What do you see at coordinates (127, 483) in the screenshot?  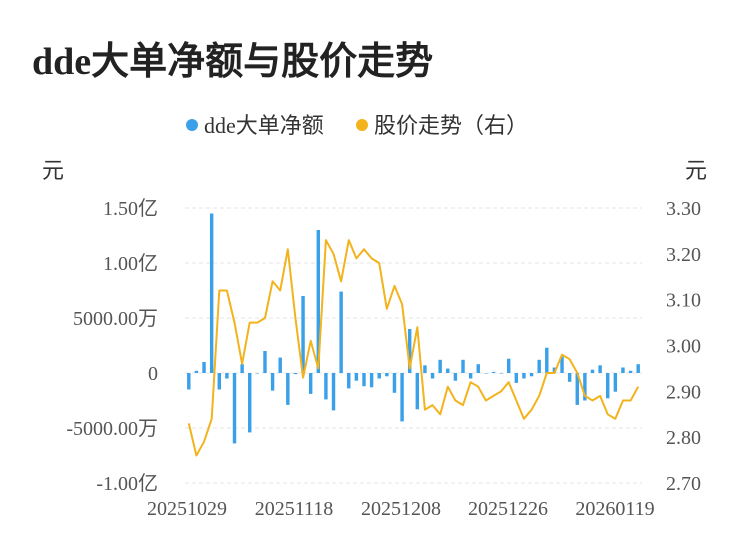 I see `left-tick-label: -1.00亿` at bounding box center [127, 483].